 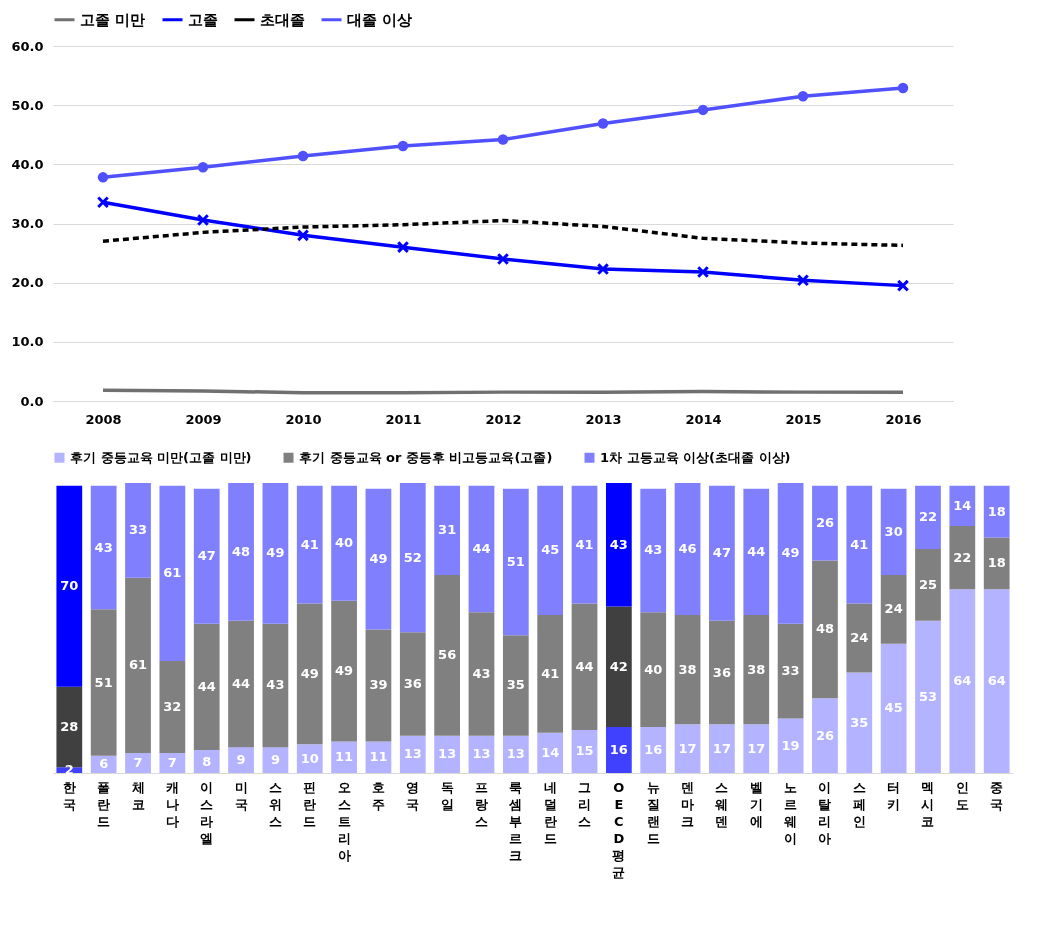 What do you see at coordinates (824, 735) in the screenshot?
I see `data-label: 26` at bounding box center [824, 735].